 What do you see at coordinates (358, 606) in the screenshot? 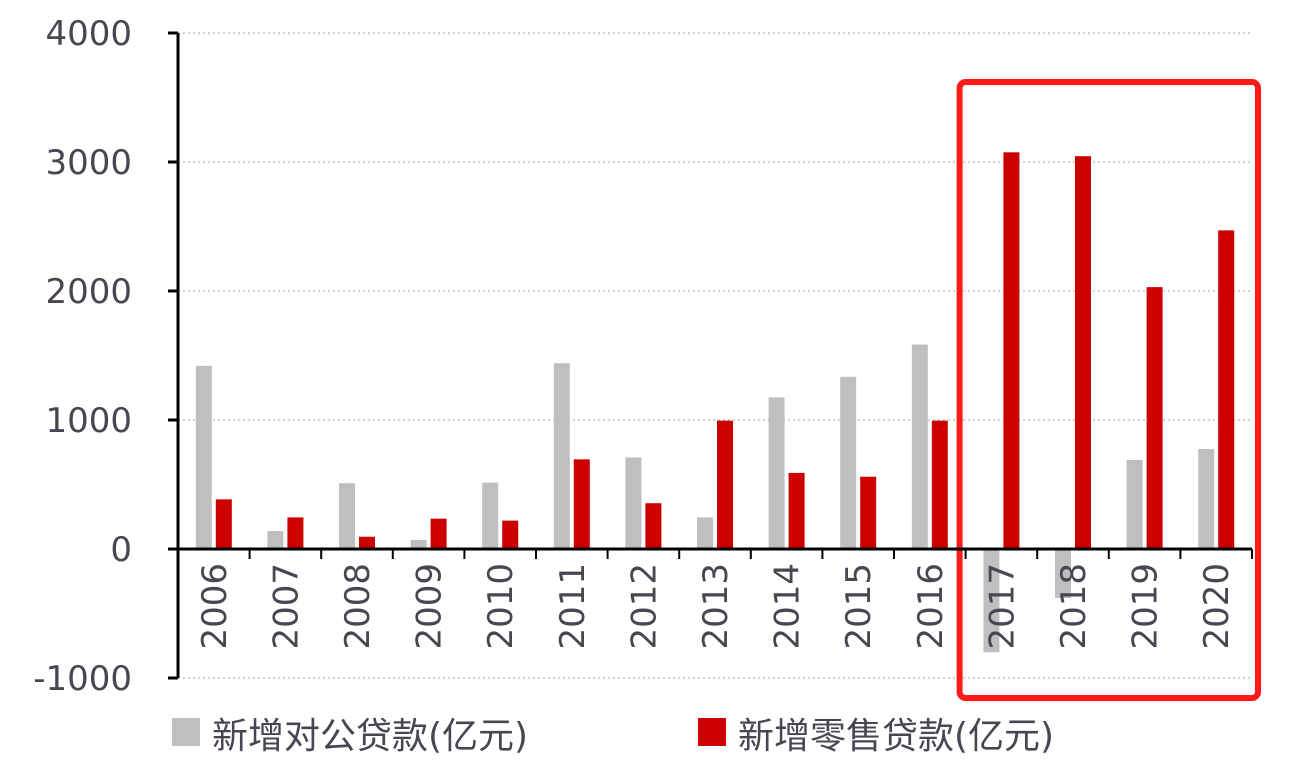
I see `x-tick-label-2008: 2008` at bounding box center [358, 606].